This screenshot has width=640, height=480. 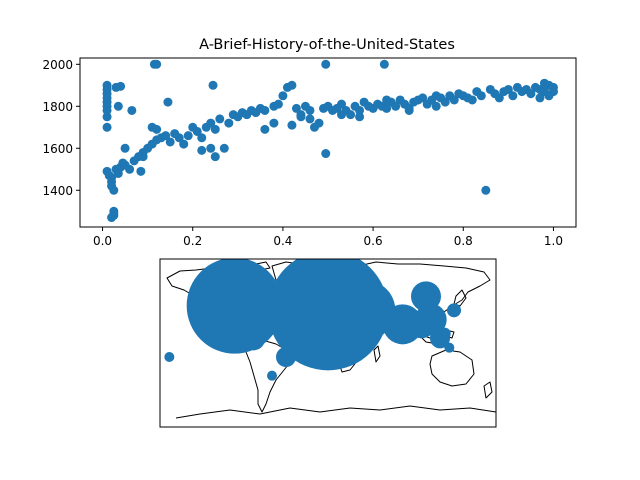 I want to click on scatter-title: A-Brief-History-of-the-United-States, so click(x=327, y=45).